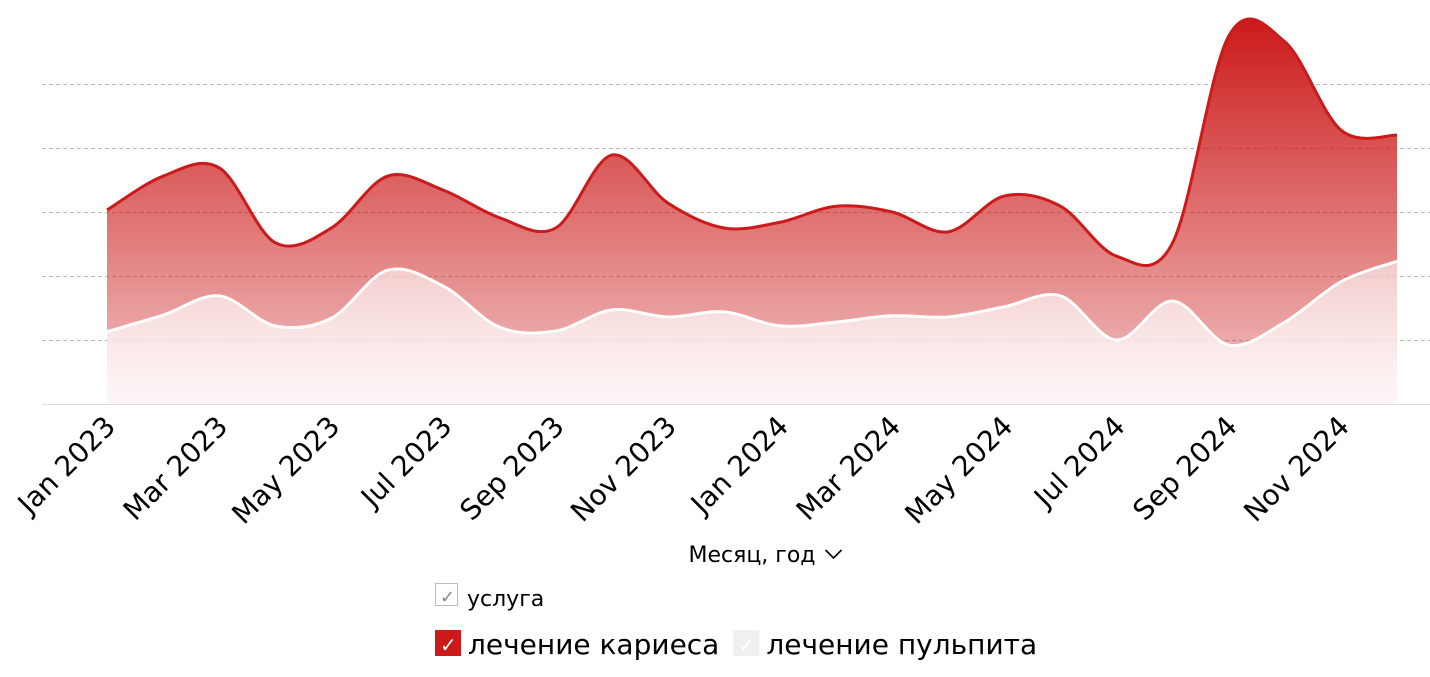  Describe the element at coordinates (1078, 462) in the screenshot. I see `x-tick-label: Jul 2024` at that location.